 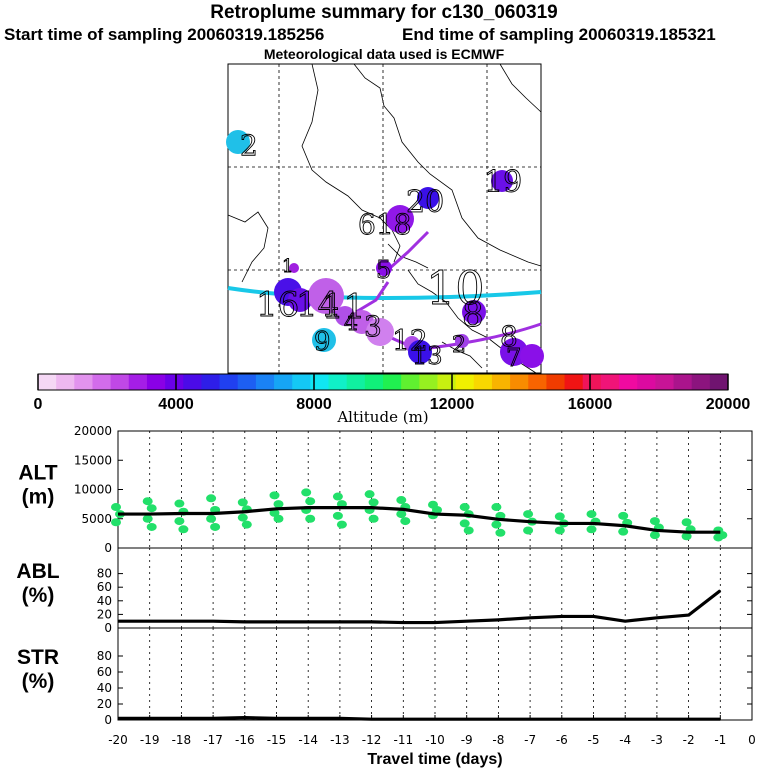 What do you see at coordinates (720, 740) in the screenshot?
I see `x-tick-label: -1` at bounding box center [720, 740].